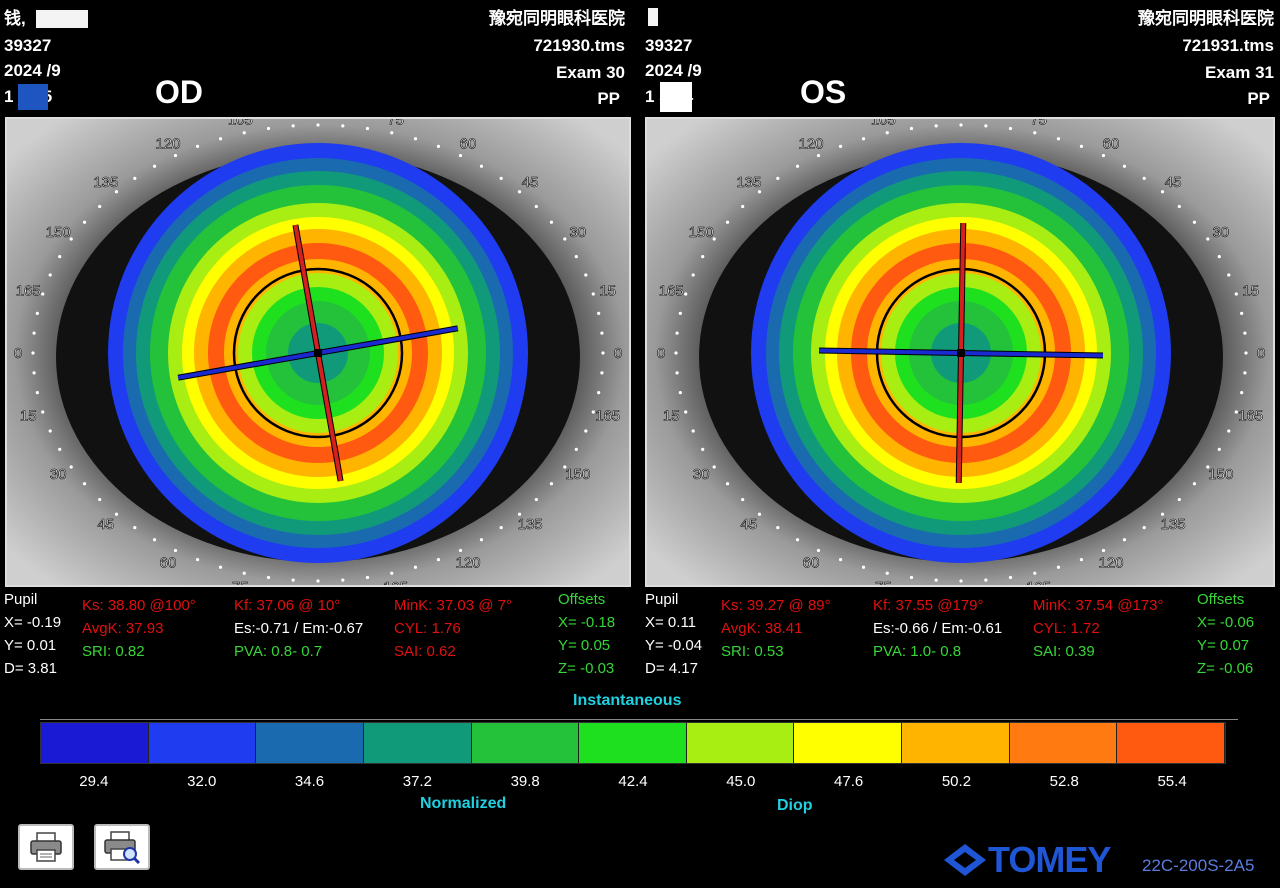  What do you see at coordinates (633, 781) in the screenshot?
I see `color-scale-label: 42.4` at bounding box center [633, 781].